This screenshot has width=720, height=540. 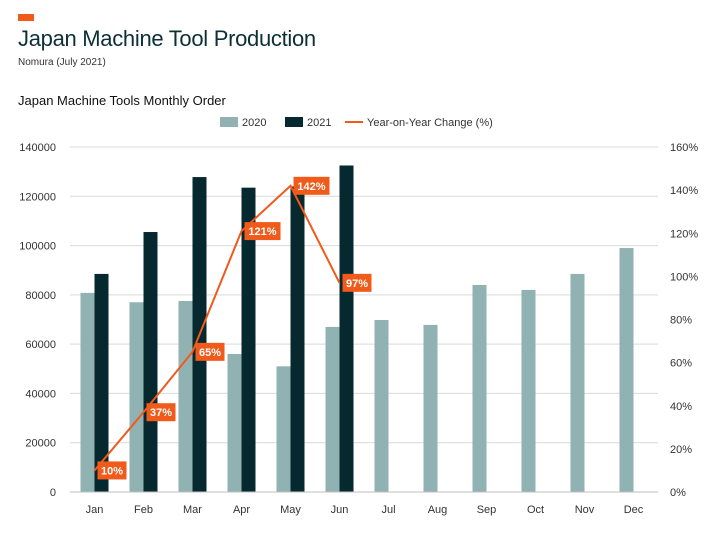 I want to click on y-right-tick-label: 140%, so click(x=684, y=191).